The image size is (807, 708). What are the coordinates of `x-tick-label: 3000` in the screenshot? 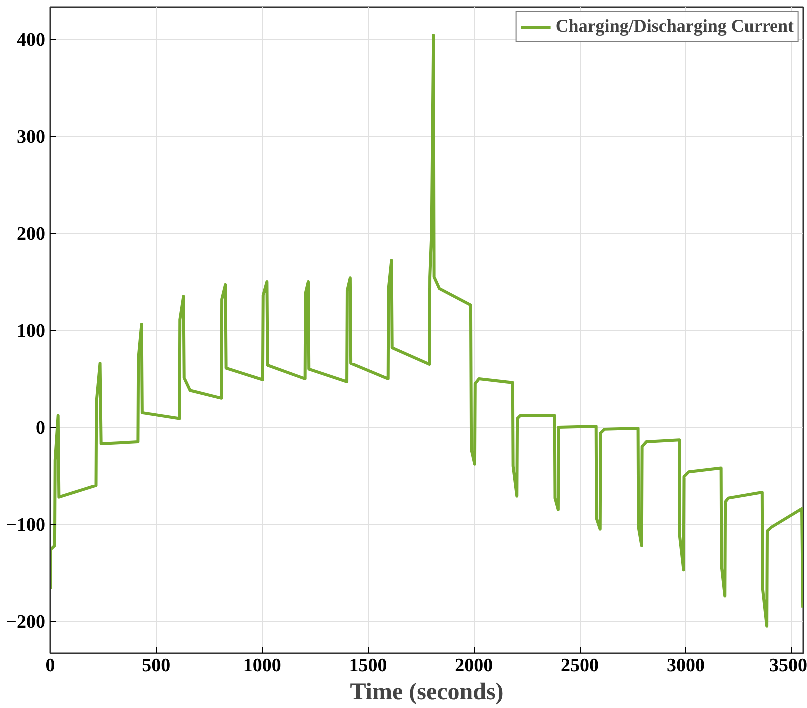 It's located at (685, 666).